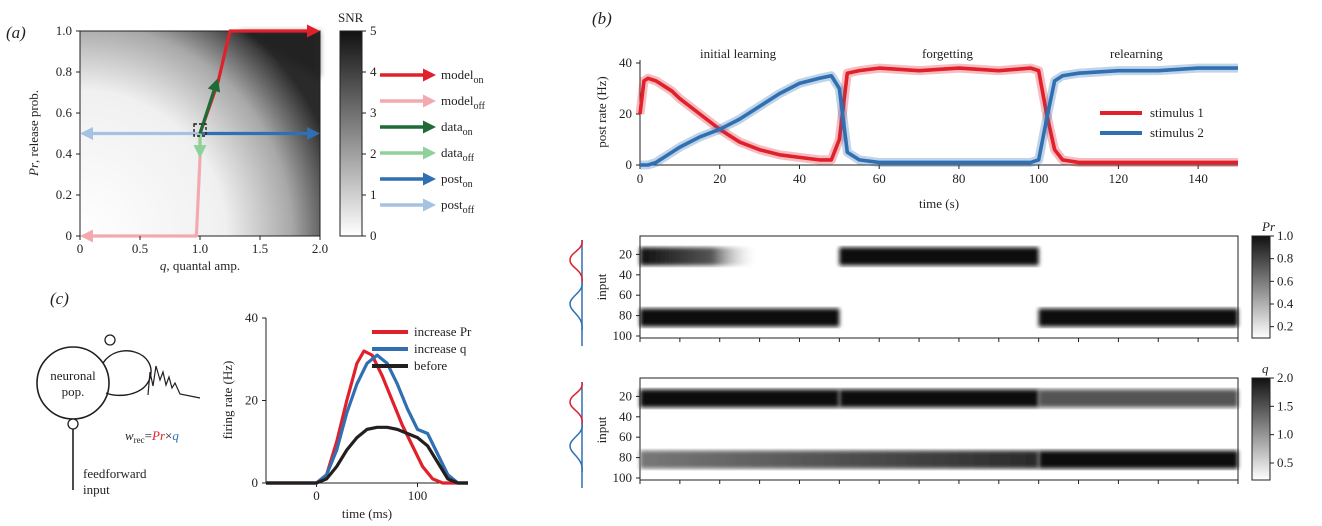  Describe the element at coordinates (1282, 281) in the screenshot. I see `pr-colorbar-ticks: 0.2 0.4 0.6 0.8 1.0` at that location.